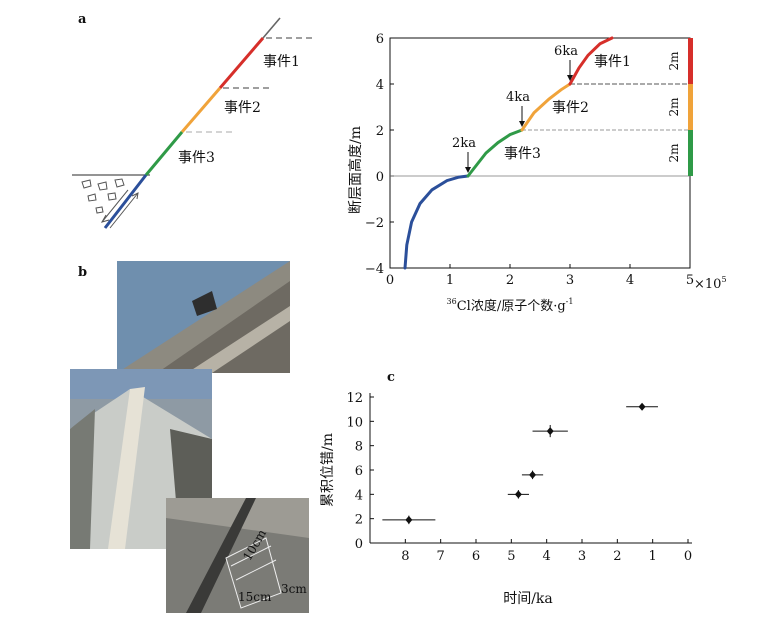 The height and width of the screenshot is (625, 763). Describe the element at coordinates (328, 470) in the screenshot. I see `chart2-ylabel: 累积位错/m` at that location.